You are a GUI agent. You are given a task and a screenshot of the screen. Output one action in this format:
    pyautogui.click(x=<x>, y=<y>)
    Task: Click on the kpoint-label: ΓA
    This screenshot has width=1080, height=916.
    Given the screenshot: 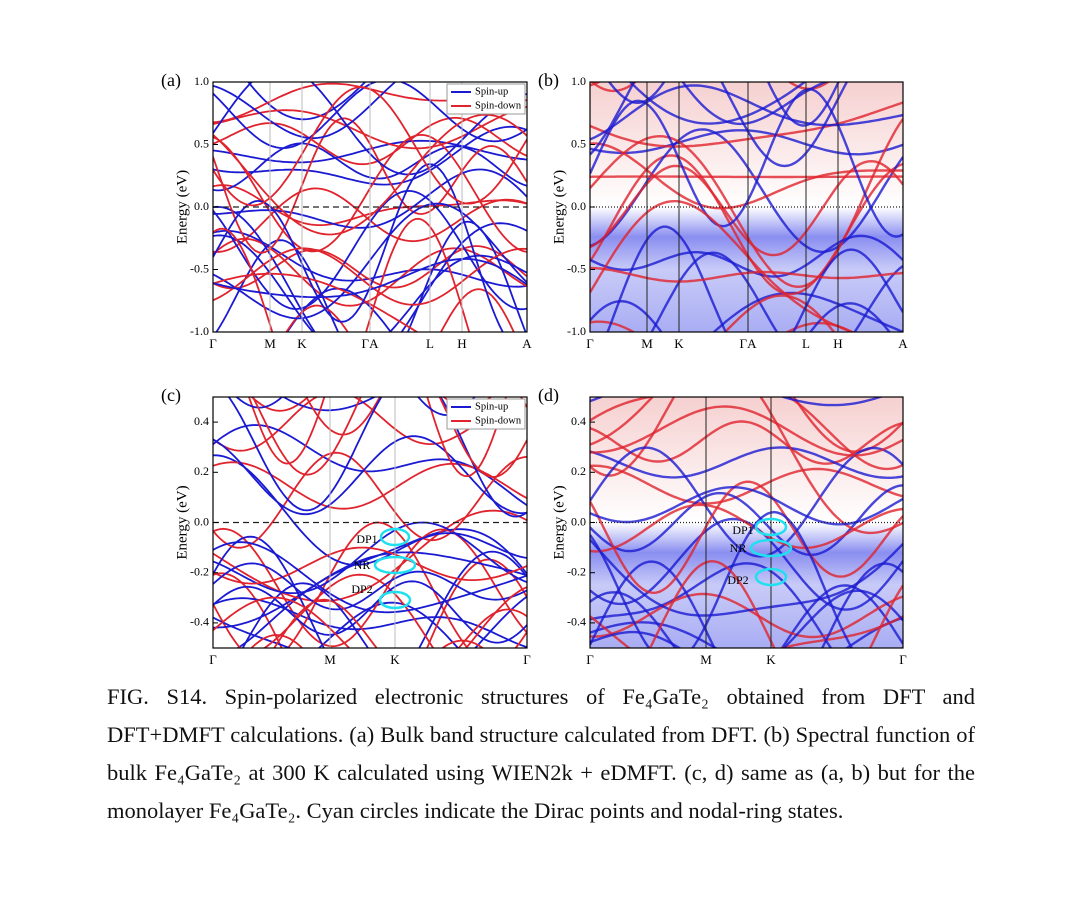 What is the action you would take?
    pyautogui.click(x=749, y=343)
    